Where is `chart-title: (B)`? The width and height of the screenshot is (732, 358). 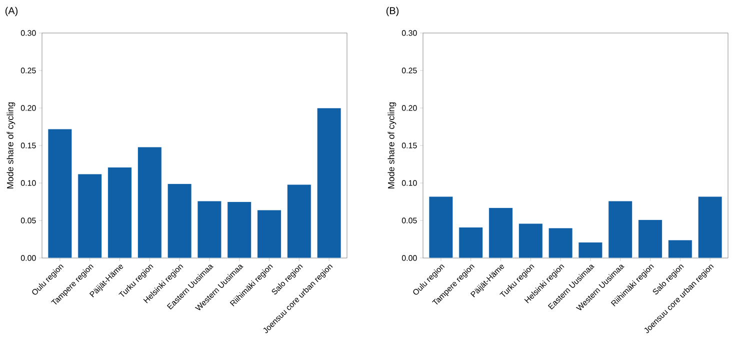
chart-title: (B) is located at coordinates (392, 11).